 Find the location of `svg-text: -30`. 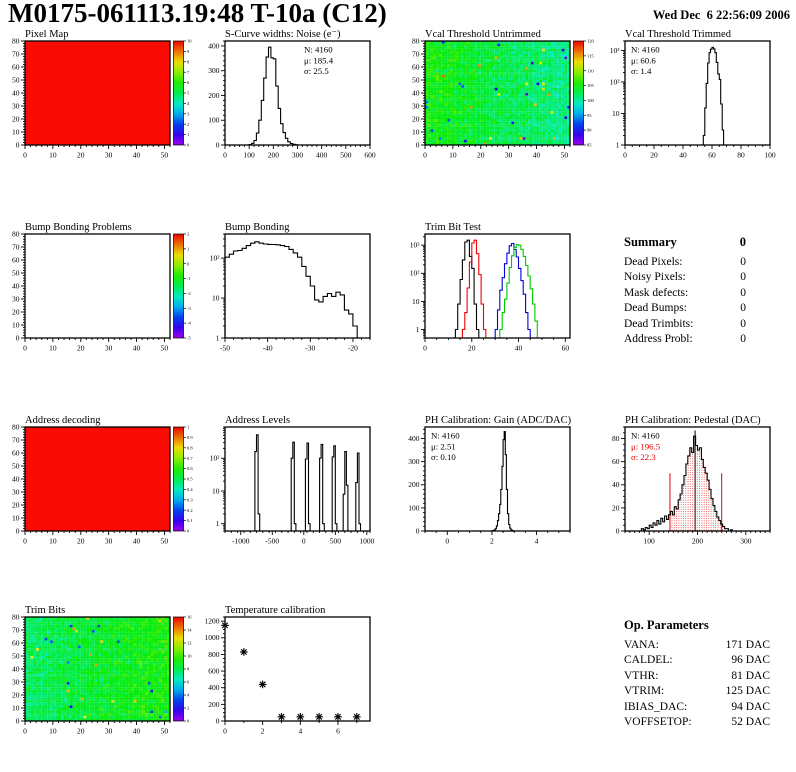

svg-text: -30 is located at coordinates (310, 348).